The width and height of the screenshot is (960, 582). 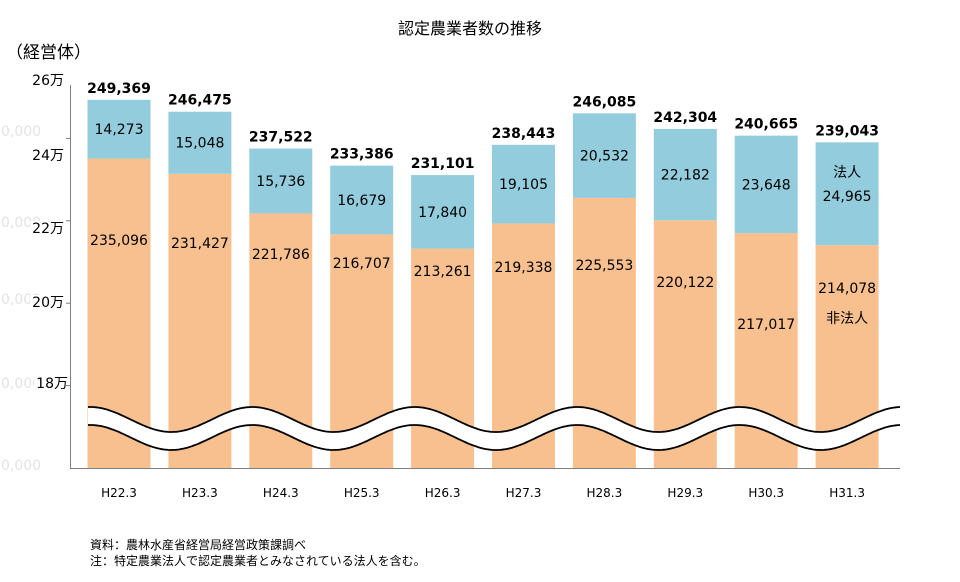 What do you see at coordinates (605, 493) in the screenshot?
I see `x-tick-label: H28.3` at bounding box center [605, 493].